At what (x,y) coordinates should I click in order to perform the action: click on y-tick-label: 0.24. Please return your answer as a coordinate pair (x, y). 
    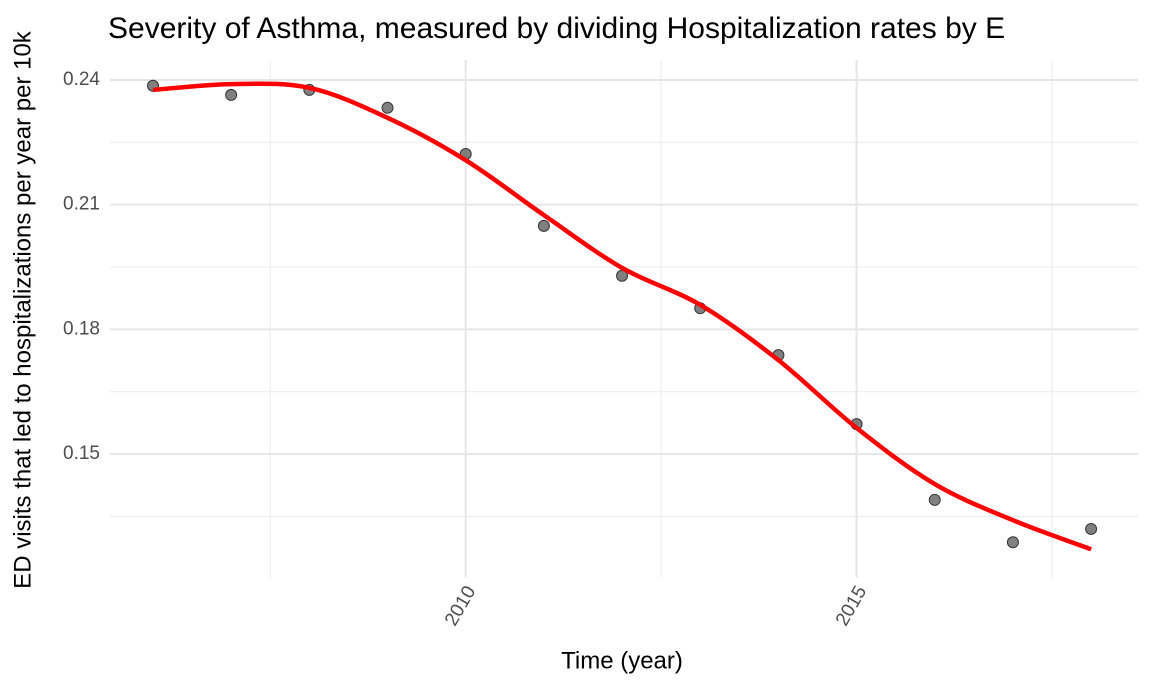
    Looking at the image, I should click on (81, 79).